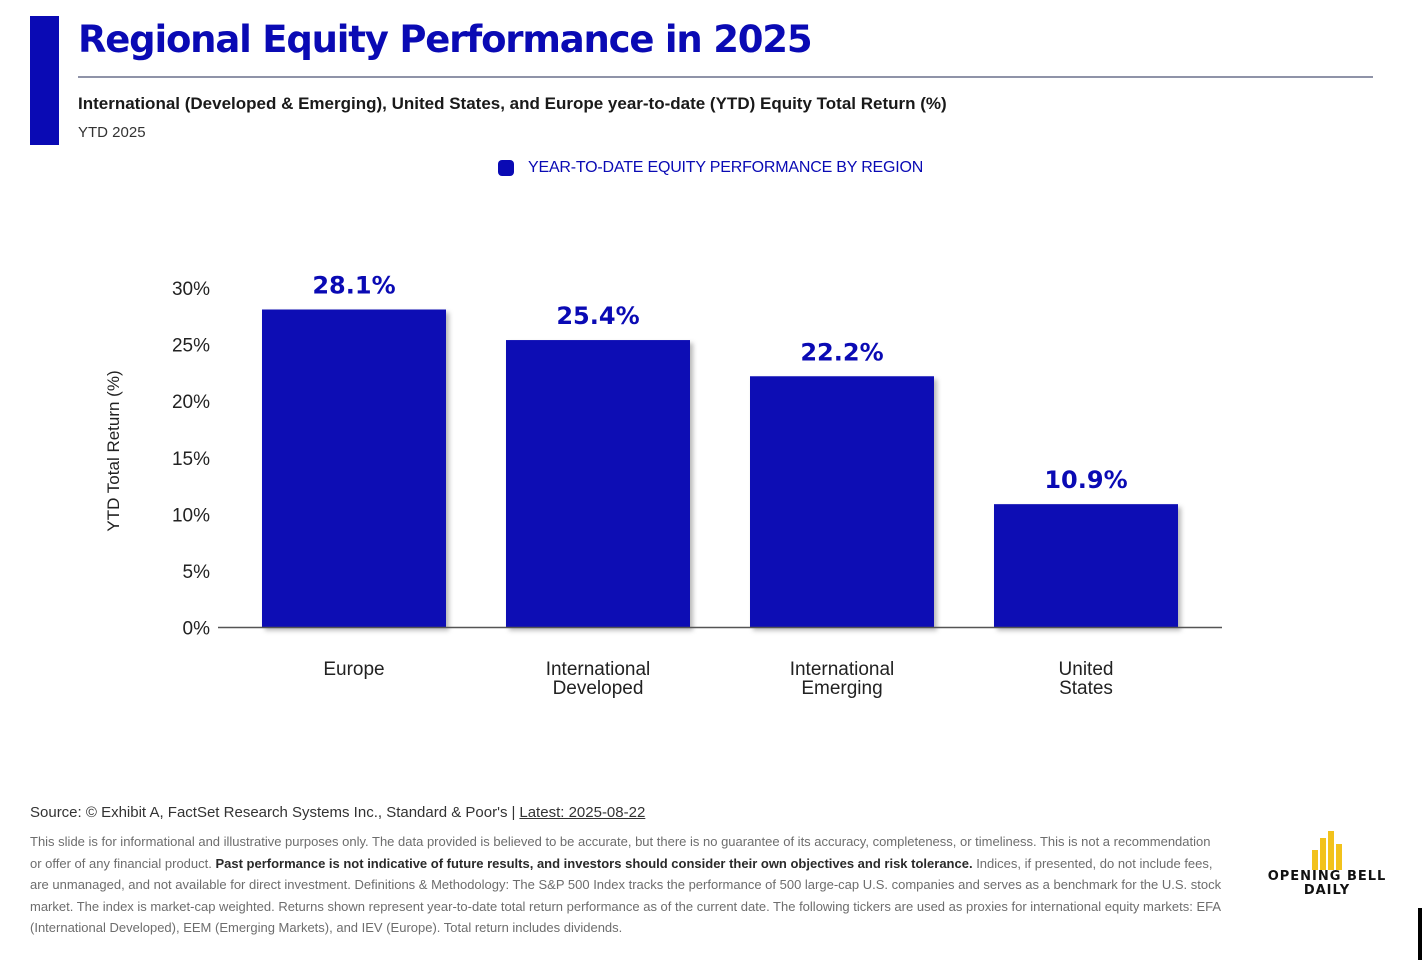  Describe the element at coordinates (113, 450) in the screenshot. I see `y-axis-title: YTD Total Return (%)` at that location.